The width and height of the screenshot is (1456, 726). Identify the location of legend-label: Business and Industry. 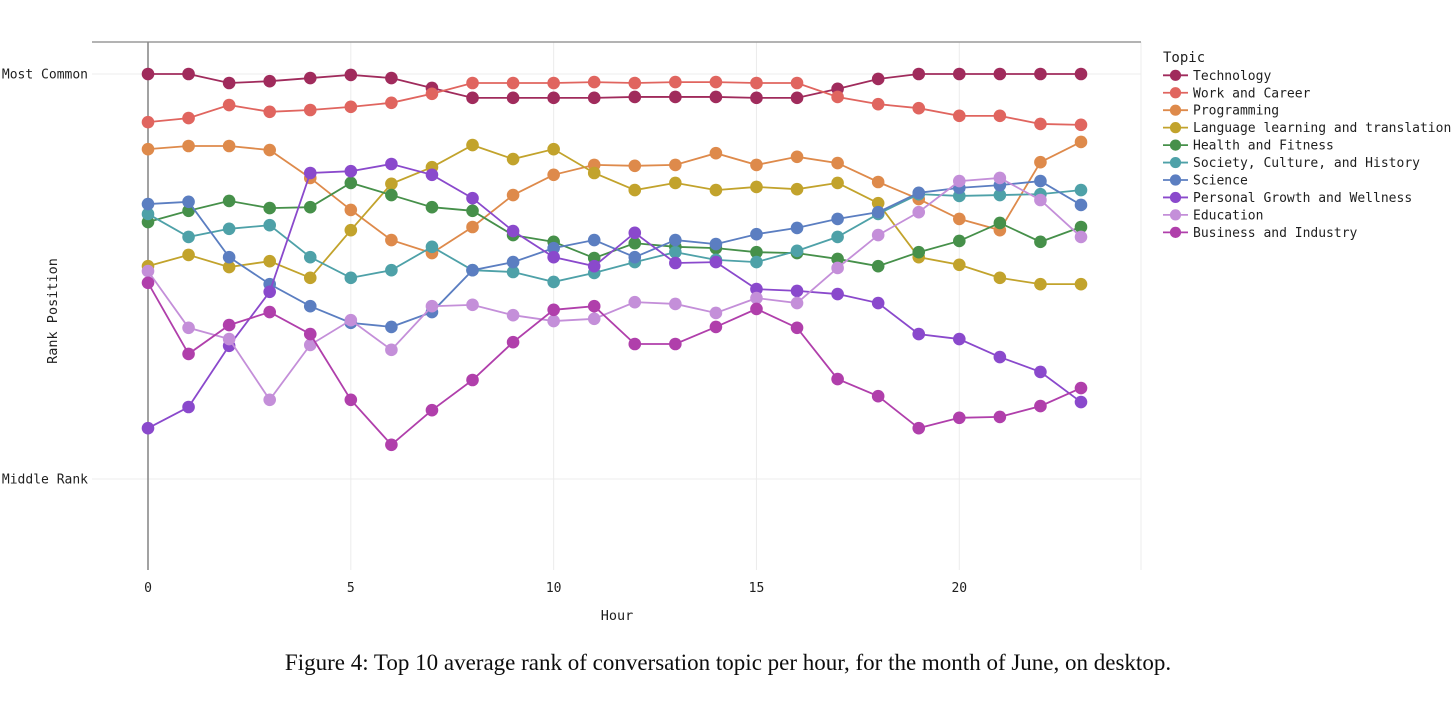
(1275, 233).